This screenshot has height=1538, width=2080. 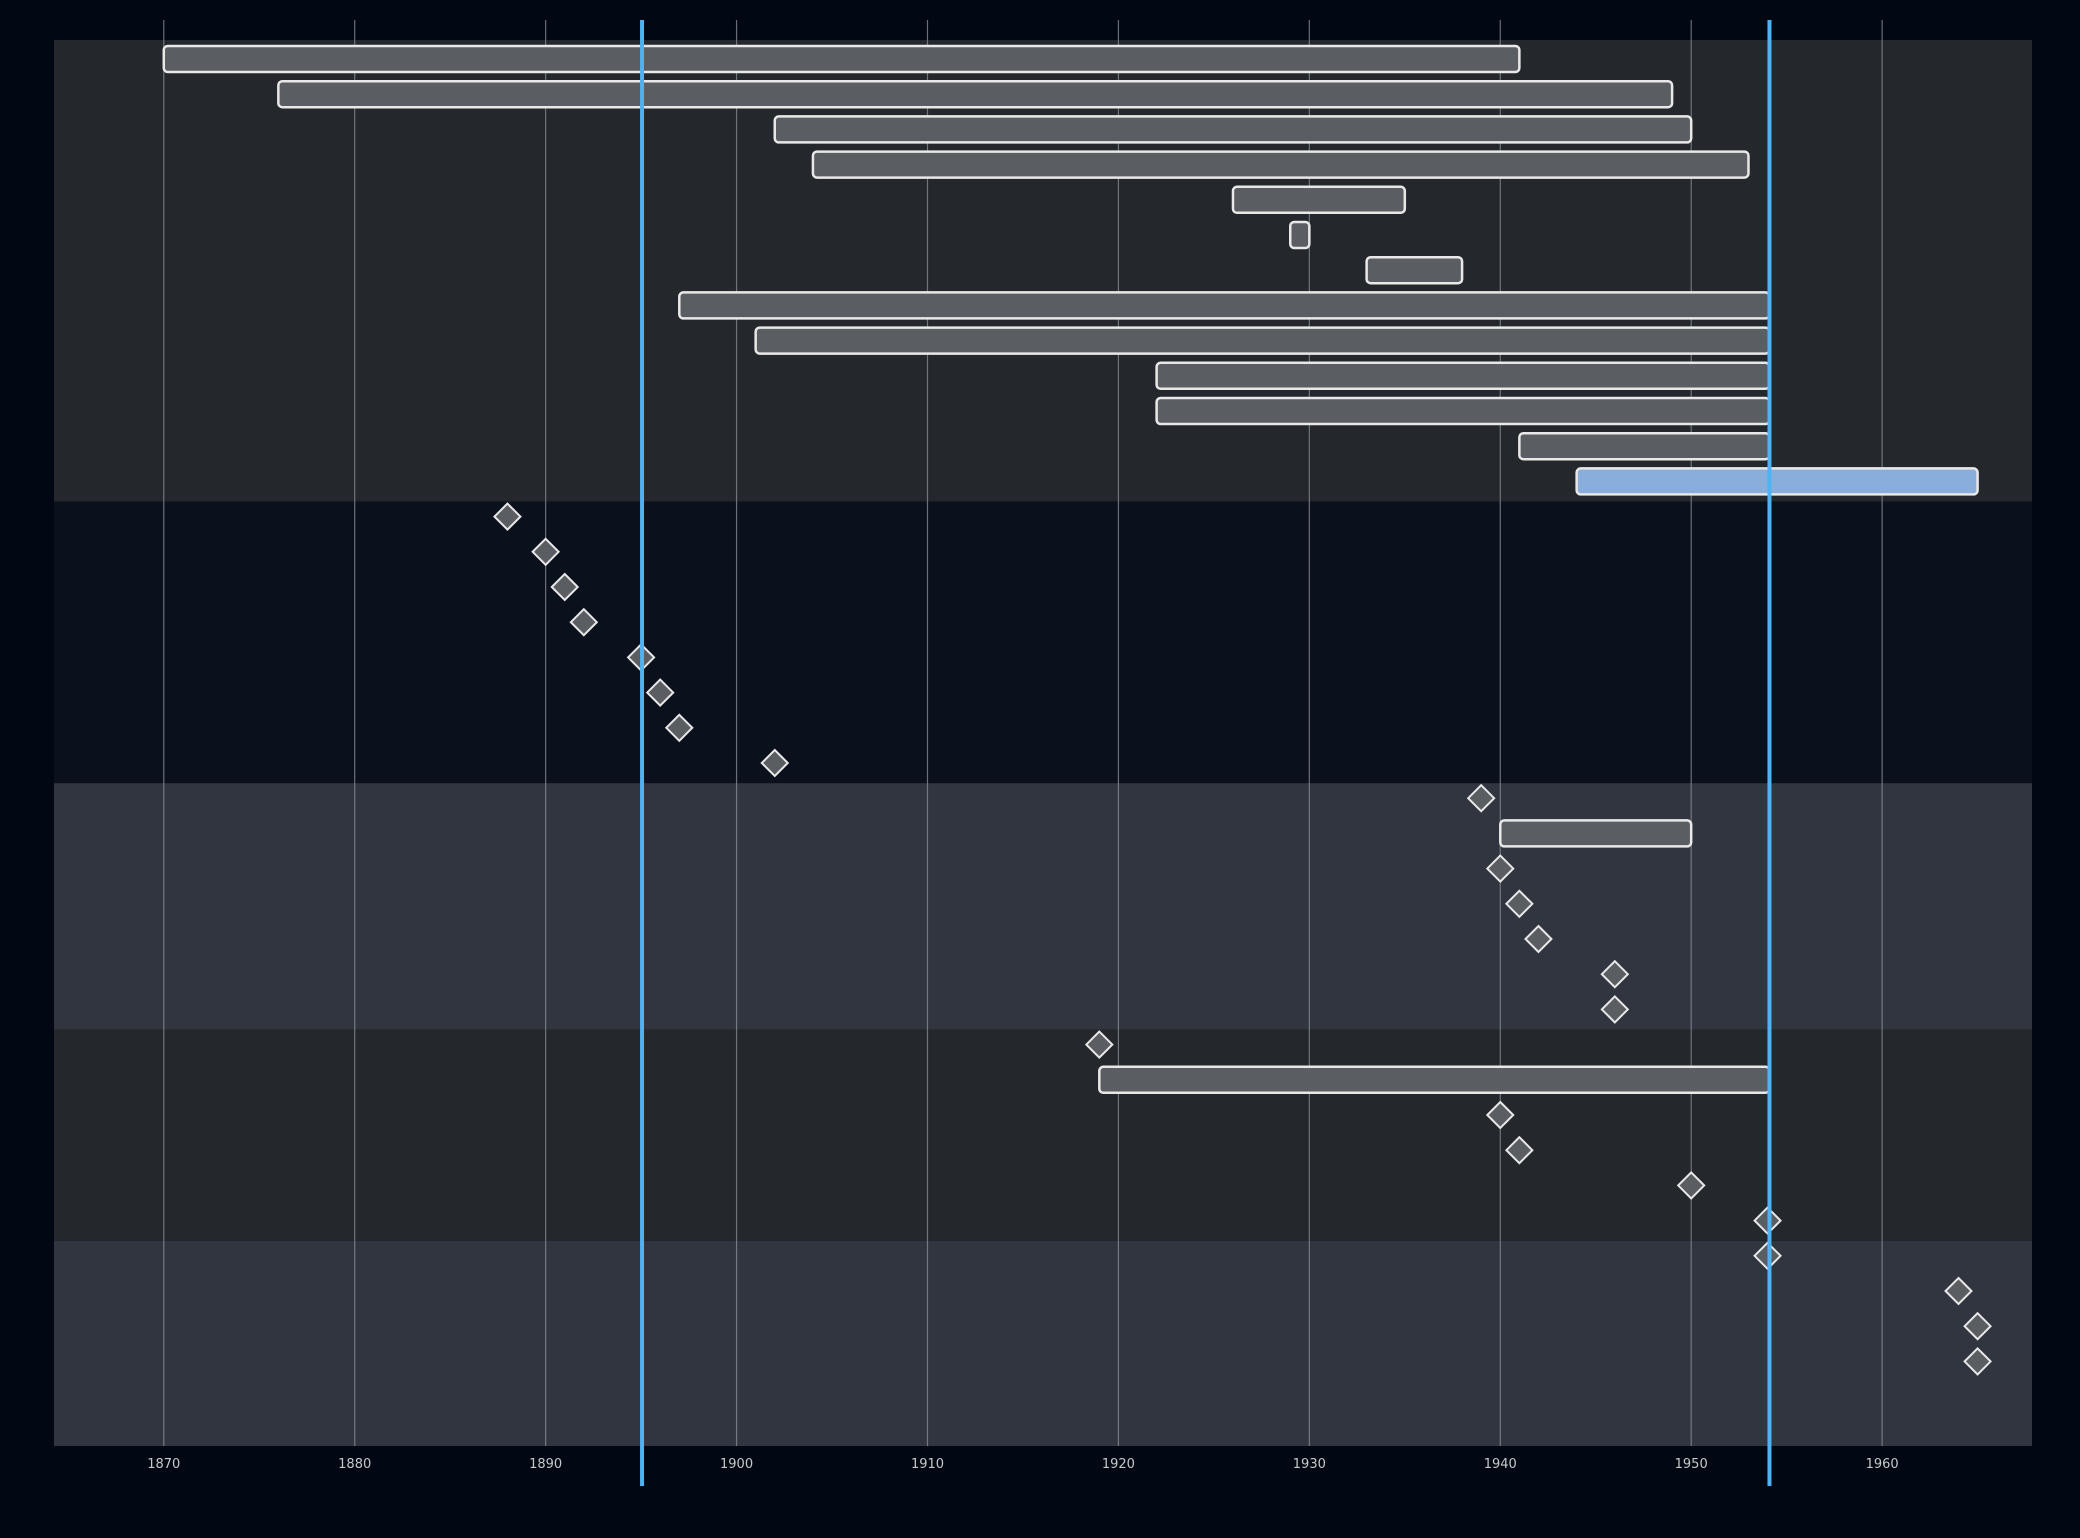 I want to click on x-axis-ticks: 1870 1880 1890 1900 1910 1920 1930 1940 1950 1960, so click(x=1022, y=1464).